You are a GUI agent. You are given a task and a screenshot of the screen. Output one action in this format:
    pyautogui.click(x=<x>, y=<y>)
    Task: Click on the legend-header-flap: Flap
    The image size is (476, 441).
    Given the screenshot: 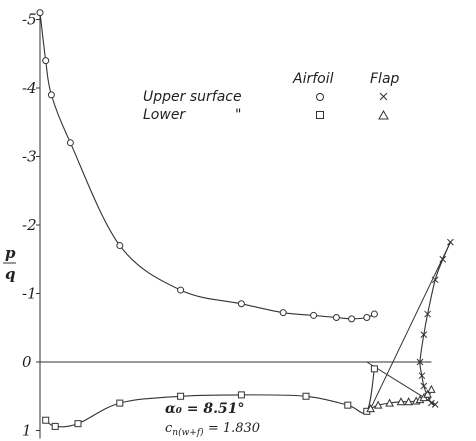 What is the action you would take?
    pyautogui.click(x=385, y=79)
    